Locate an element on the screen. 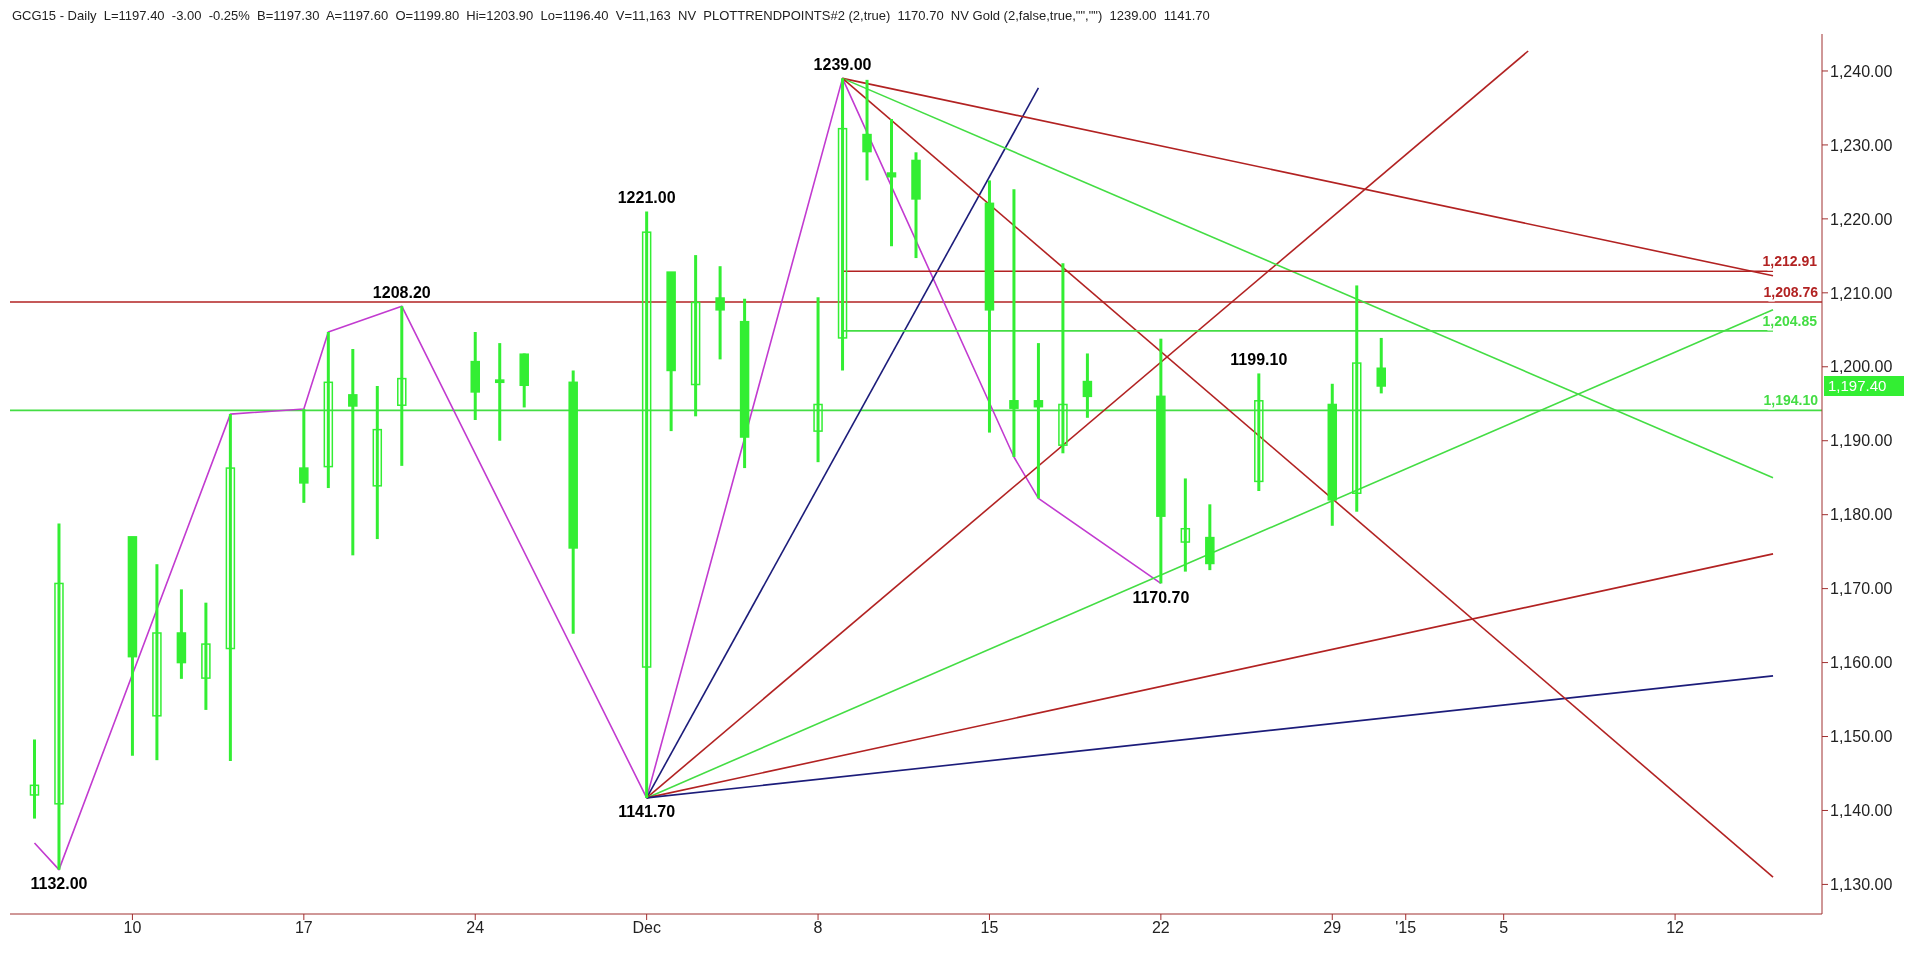 The height and width of the screenshot is (964, 1920). series-label: 1,212.91 is located at coordinates (1790, 261).